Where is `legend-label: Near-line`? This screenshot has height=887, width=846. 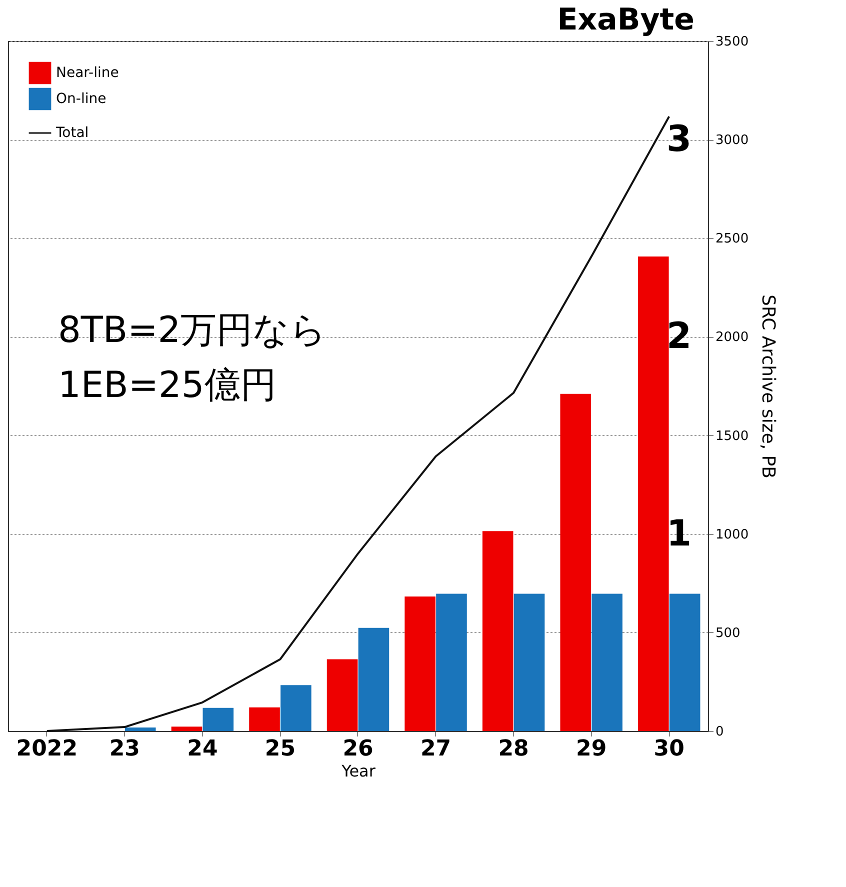
legend-label: Near-line is located at coordinates (87, 73).